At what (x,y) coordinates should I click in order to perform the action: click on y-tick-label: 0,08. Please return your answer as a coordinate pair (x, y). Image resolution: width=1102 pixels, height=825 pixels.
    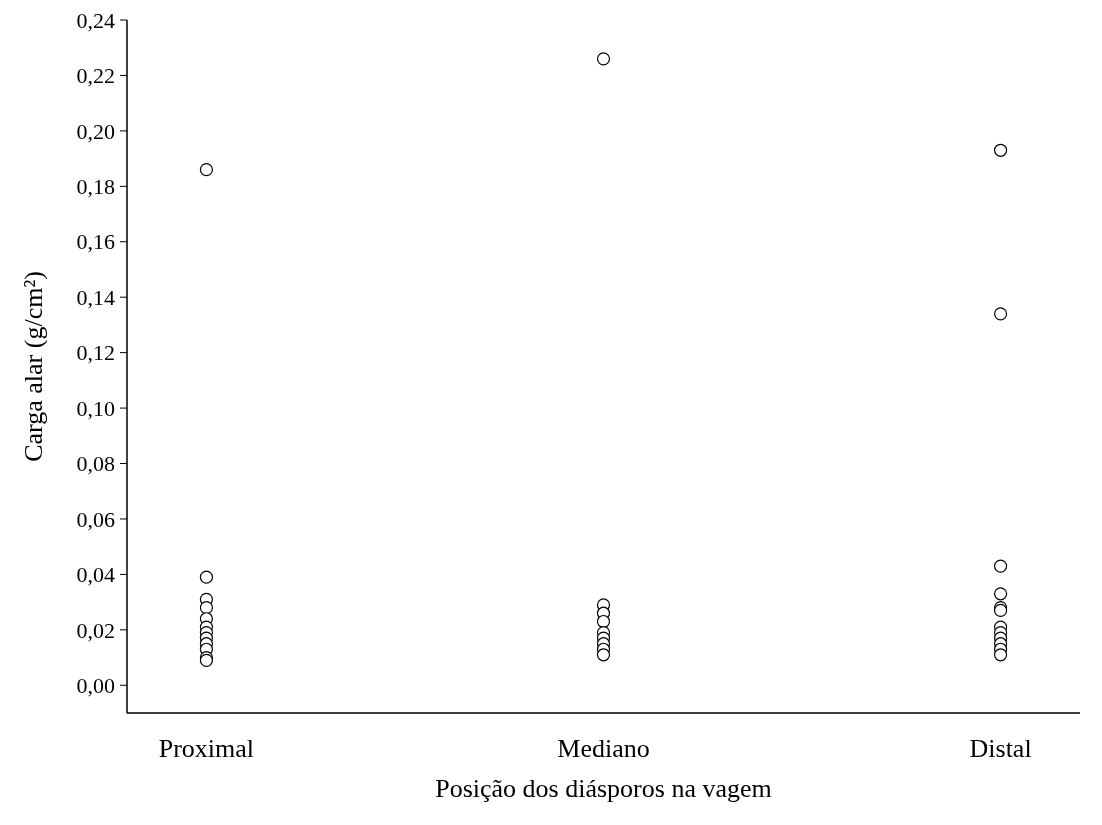
    Looking at the image, I should click on (95, 464).